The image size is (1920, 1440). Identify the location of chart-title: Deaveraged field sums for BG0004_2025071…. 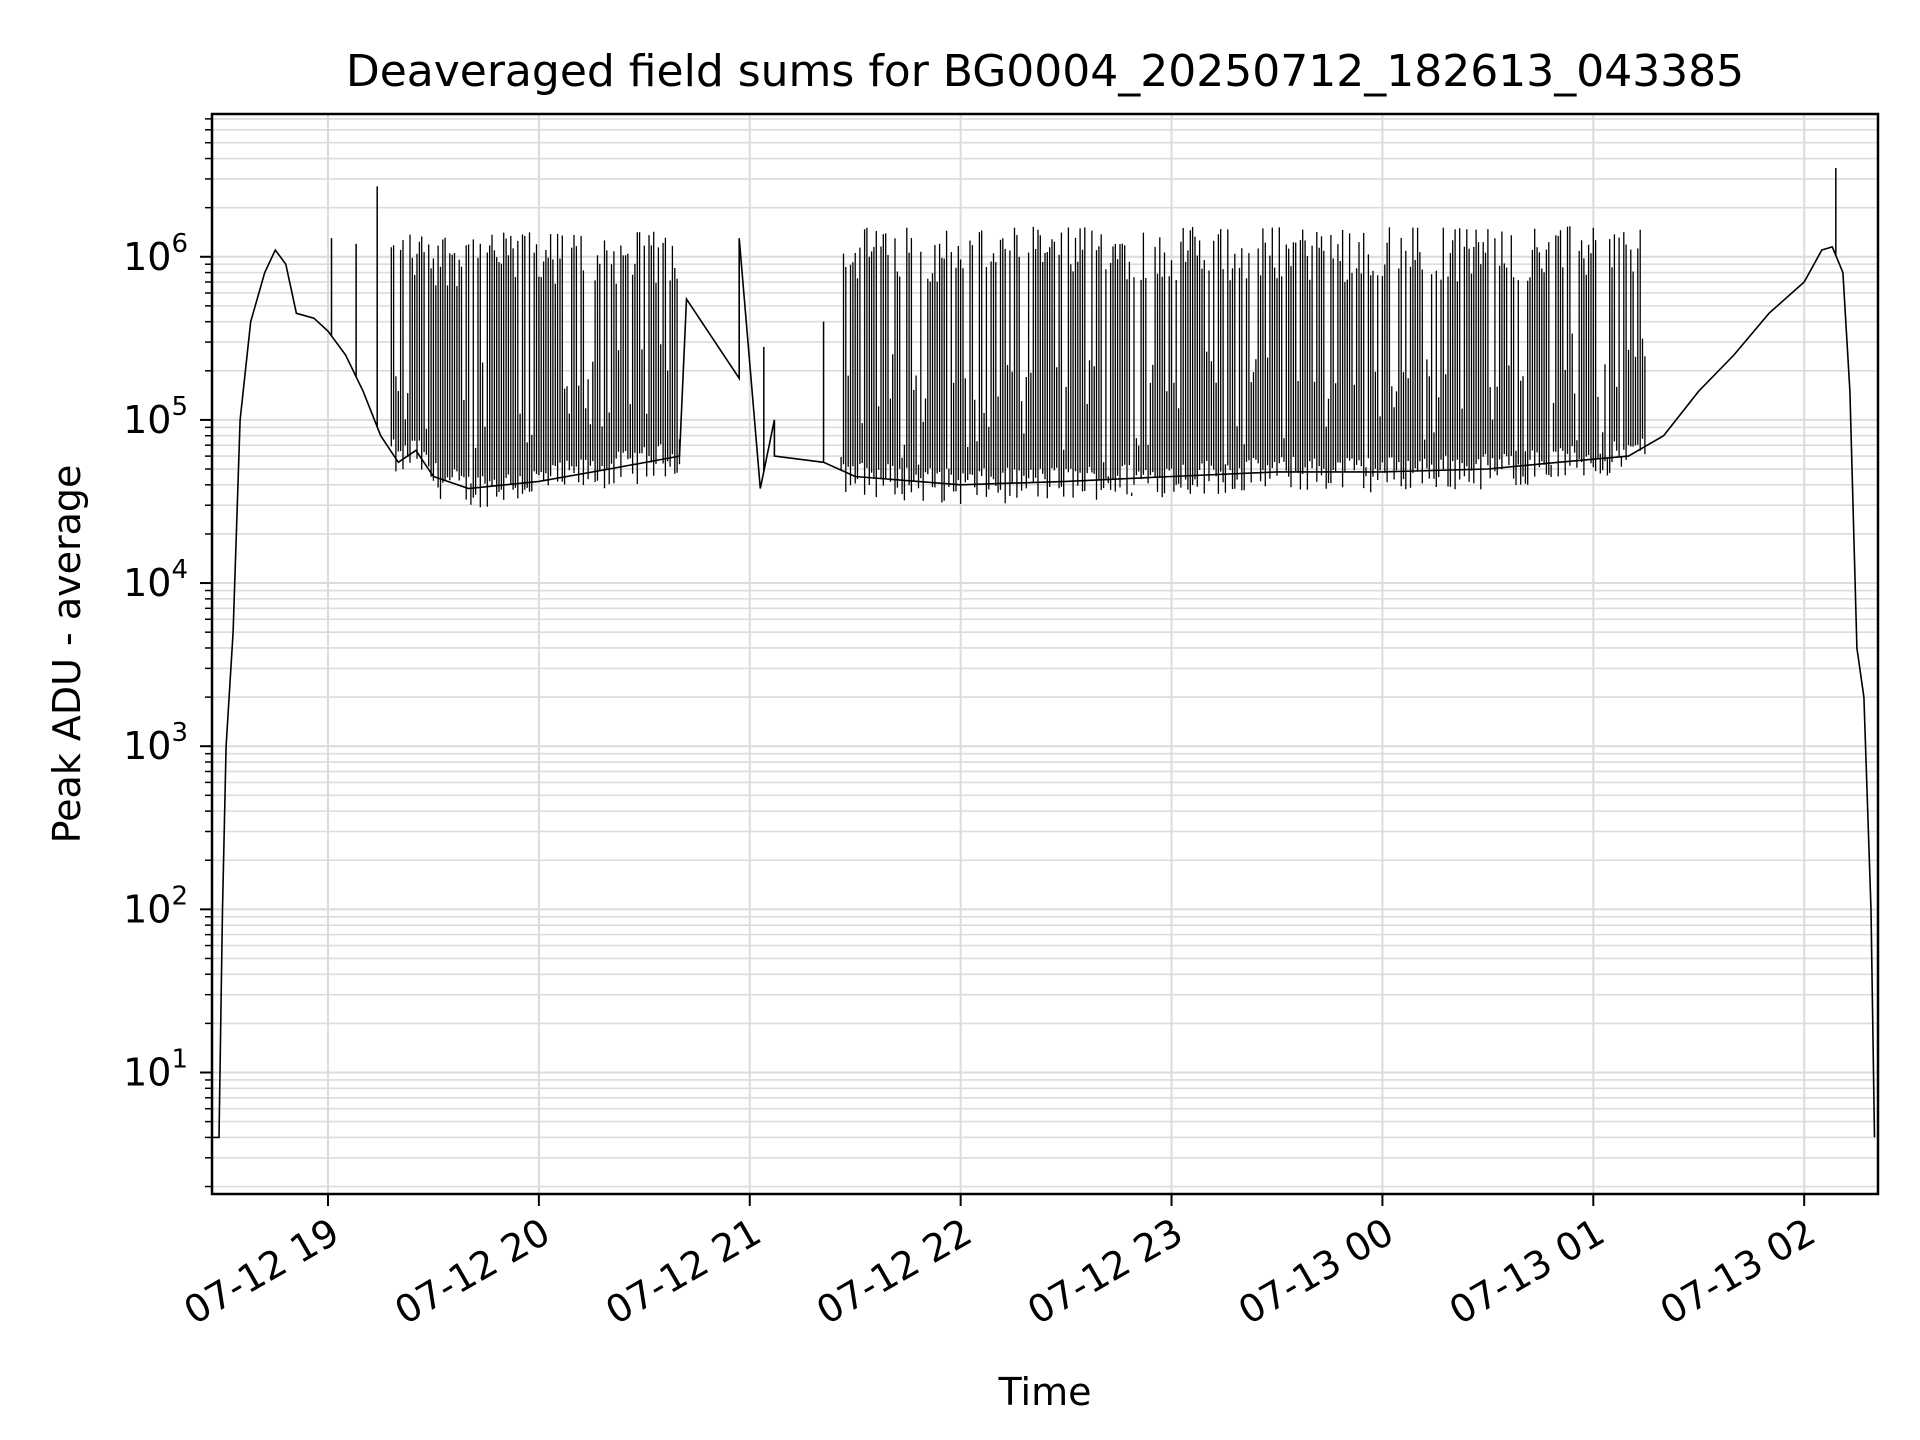
(1045, 71).